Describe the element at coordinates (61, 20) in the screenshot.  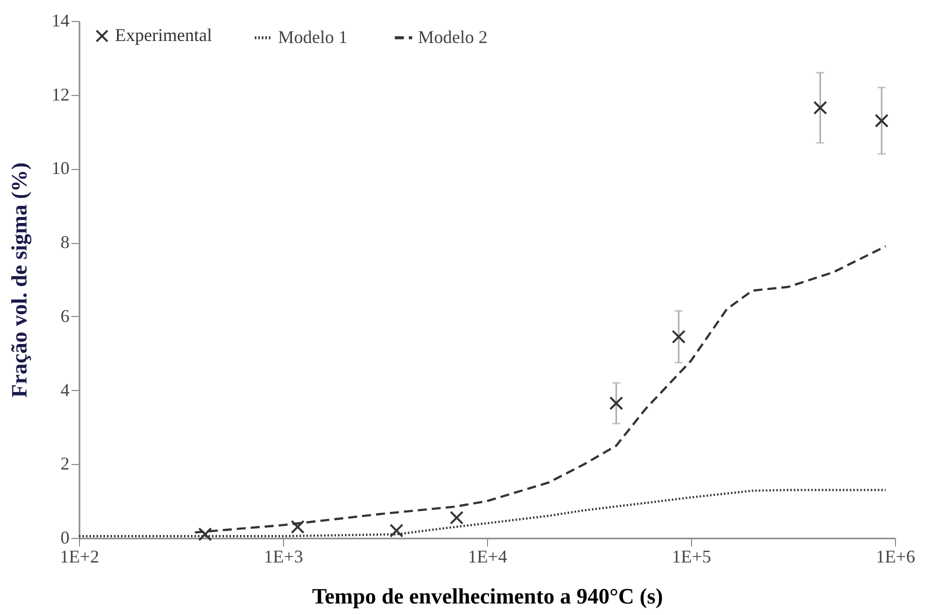
I see `y-tick-label: 14` at that location.